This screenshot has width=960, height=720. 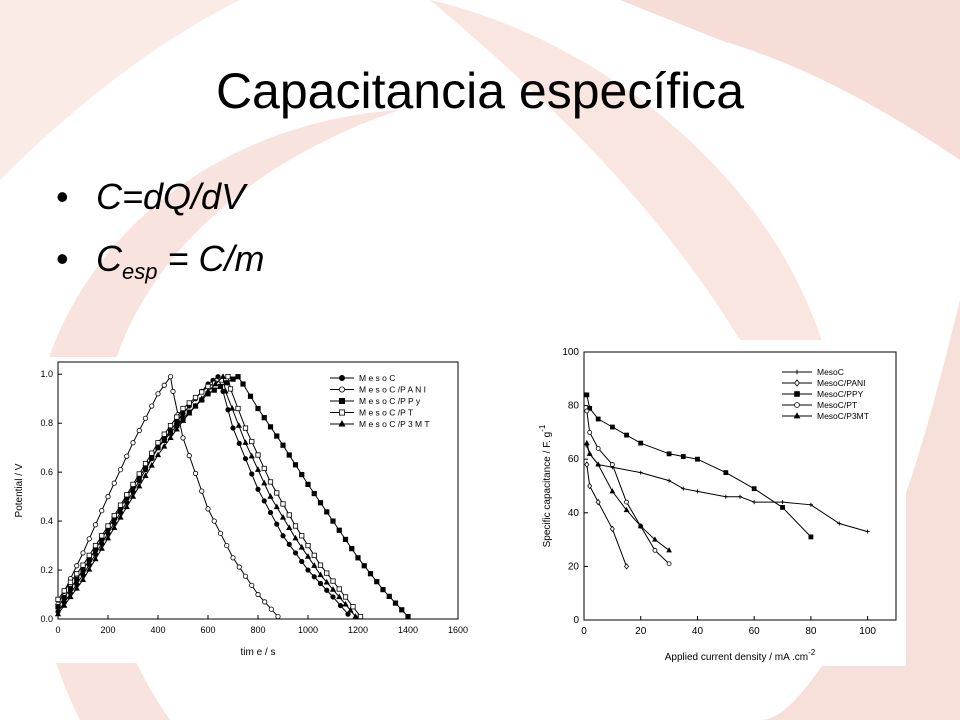 What do you see at coordinates (576, 620) in the screenshot?
I see `y-tick-label: 0` at bounding box center [576, 620].